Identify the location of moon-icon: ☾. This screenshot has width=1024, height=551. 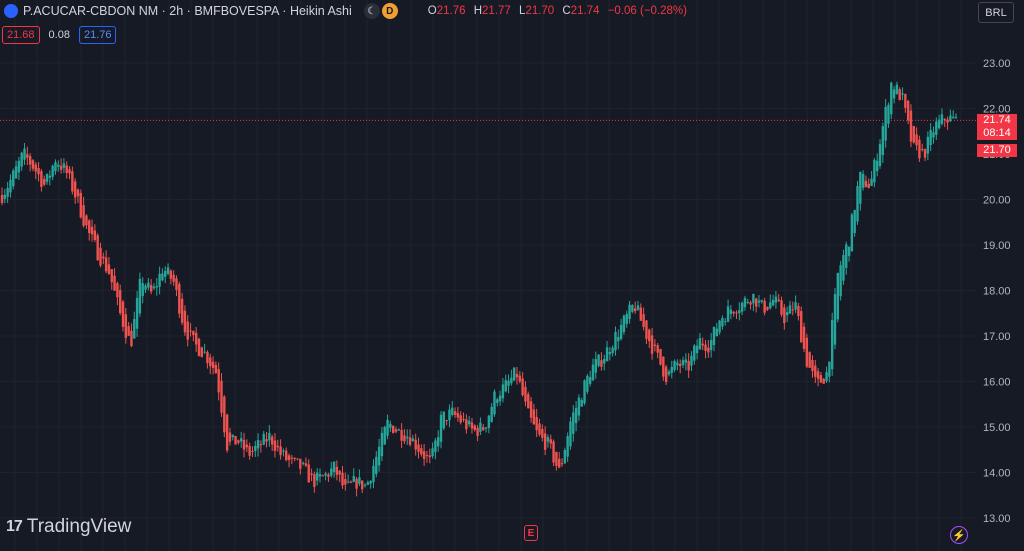
(371, 11).